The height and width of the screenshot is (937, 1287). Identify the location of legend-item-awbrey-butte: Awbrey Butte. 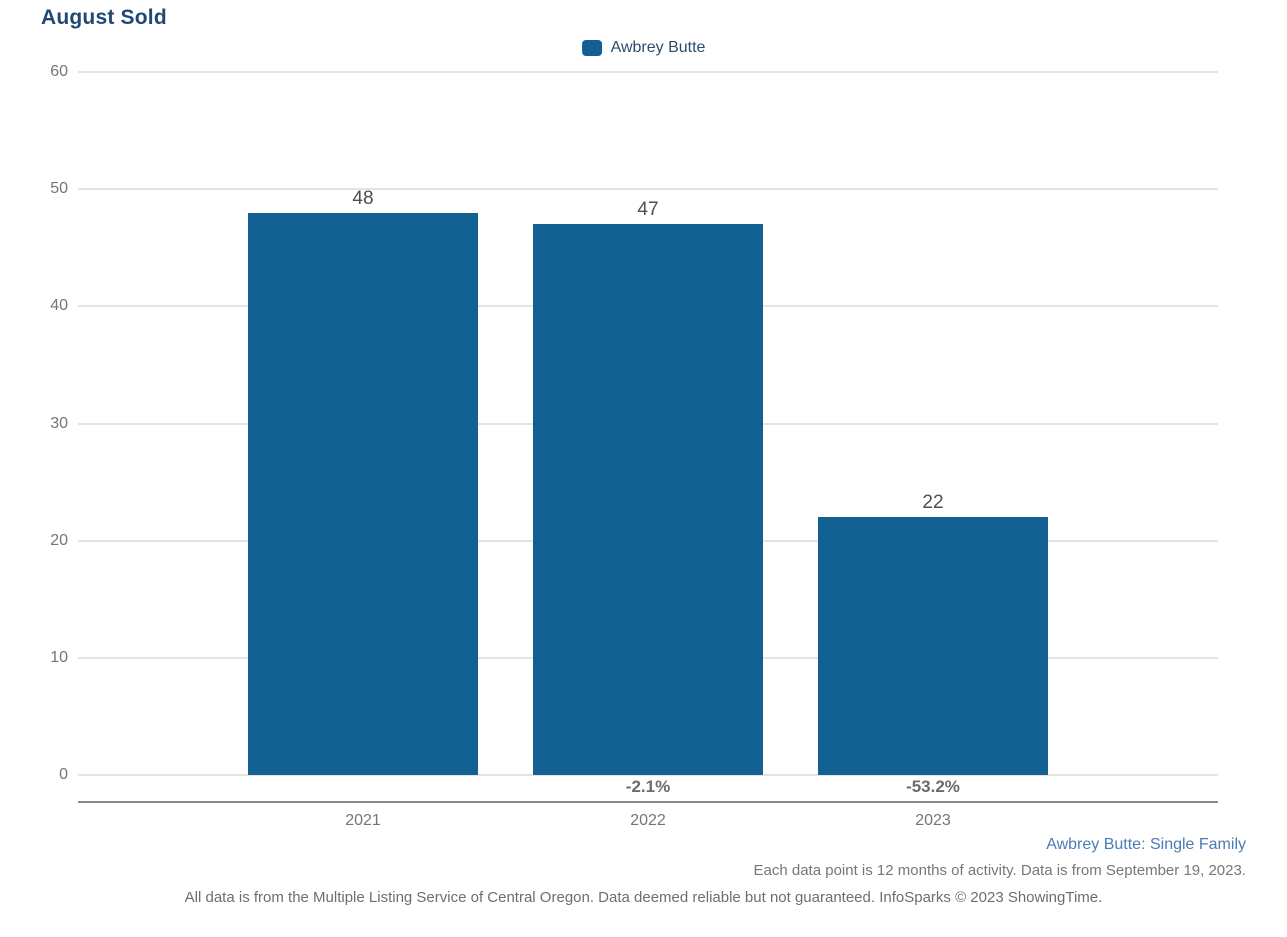
(643, 48).